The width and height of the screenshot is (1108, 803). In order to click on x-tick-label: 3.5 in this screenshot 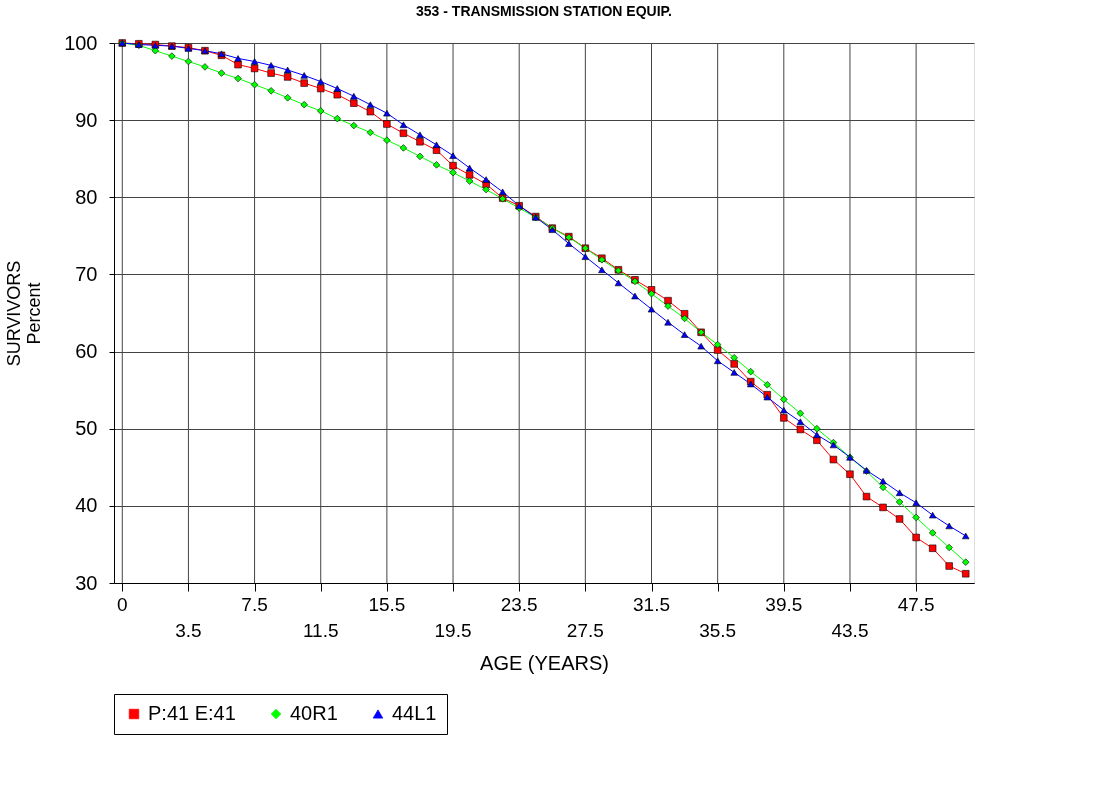, I will do `click(188, 630)`.